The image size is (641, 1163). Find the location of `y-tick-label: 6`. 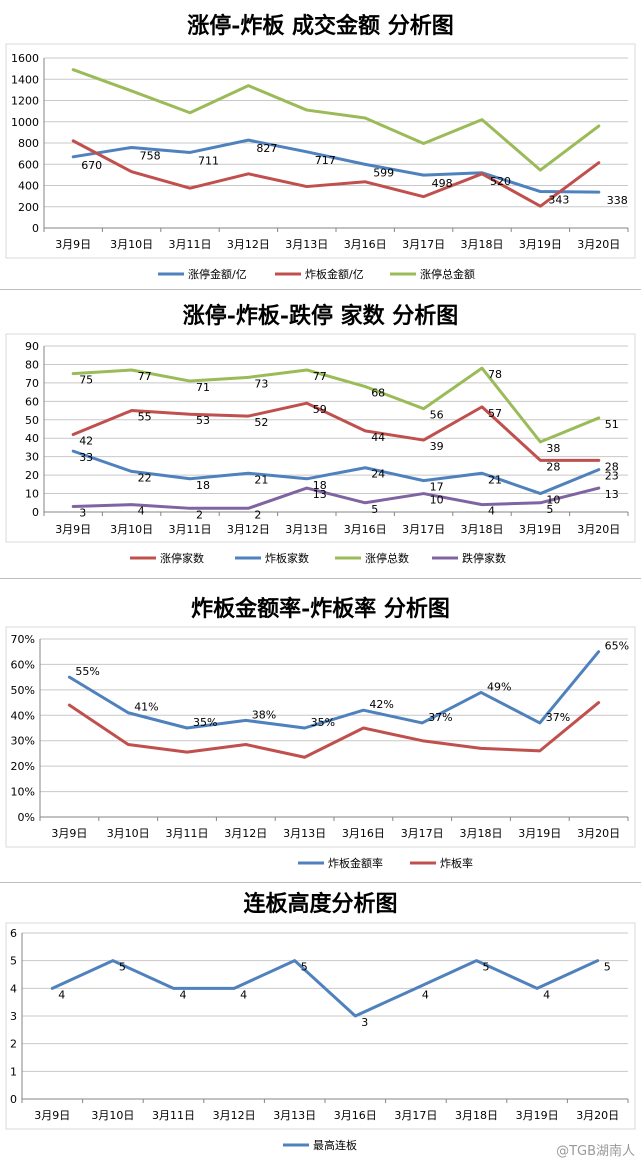

y-tick-label: 6 is located at coordinates (13, 933).